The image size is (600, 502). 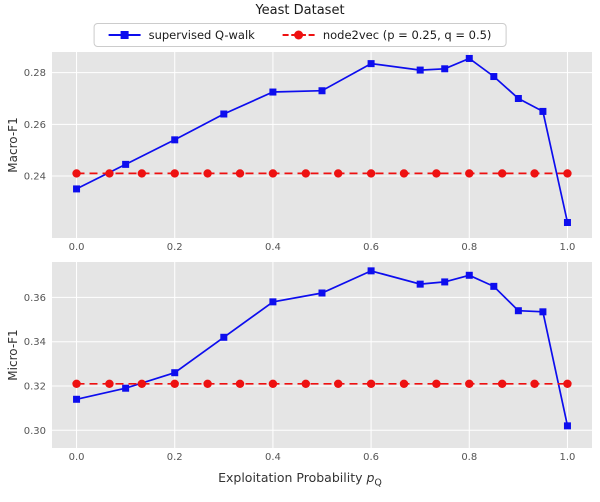 I want to click on x-axis-label-text: Exploitation Probability, so click(x=292, y=477).